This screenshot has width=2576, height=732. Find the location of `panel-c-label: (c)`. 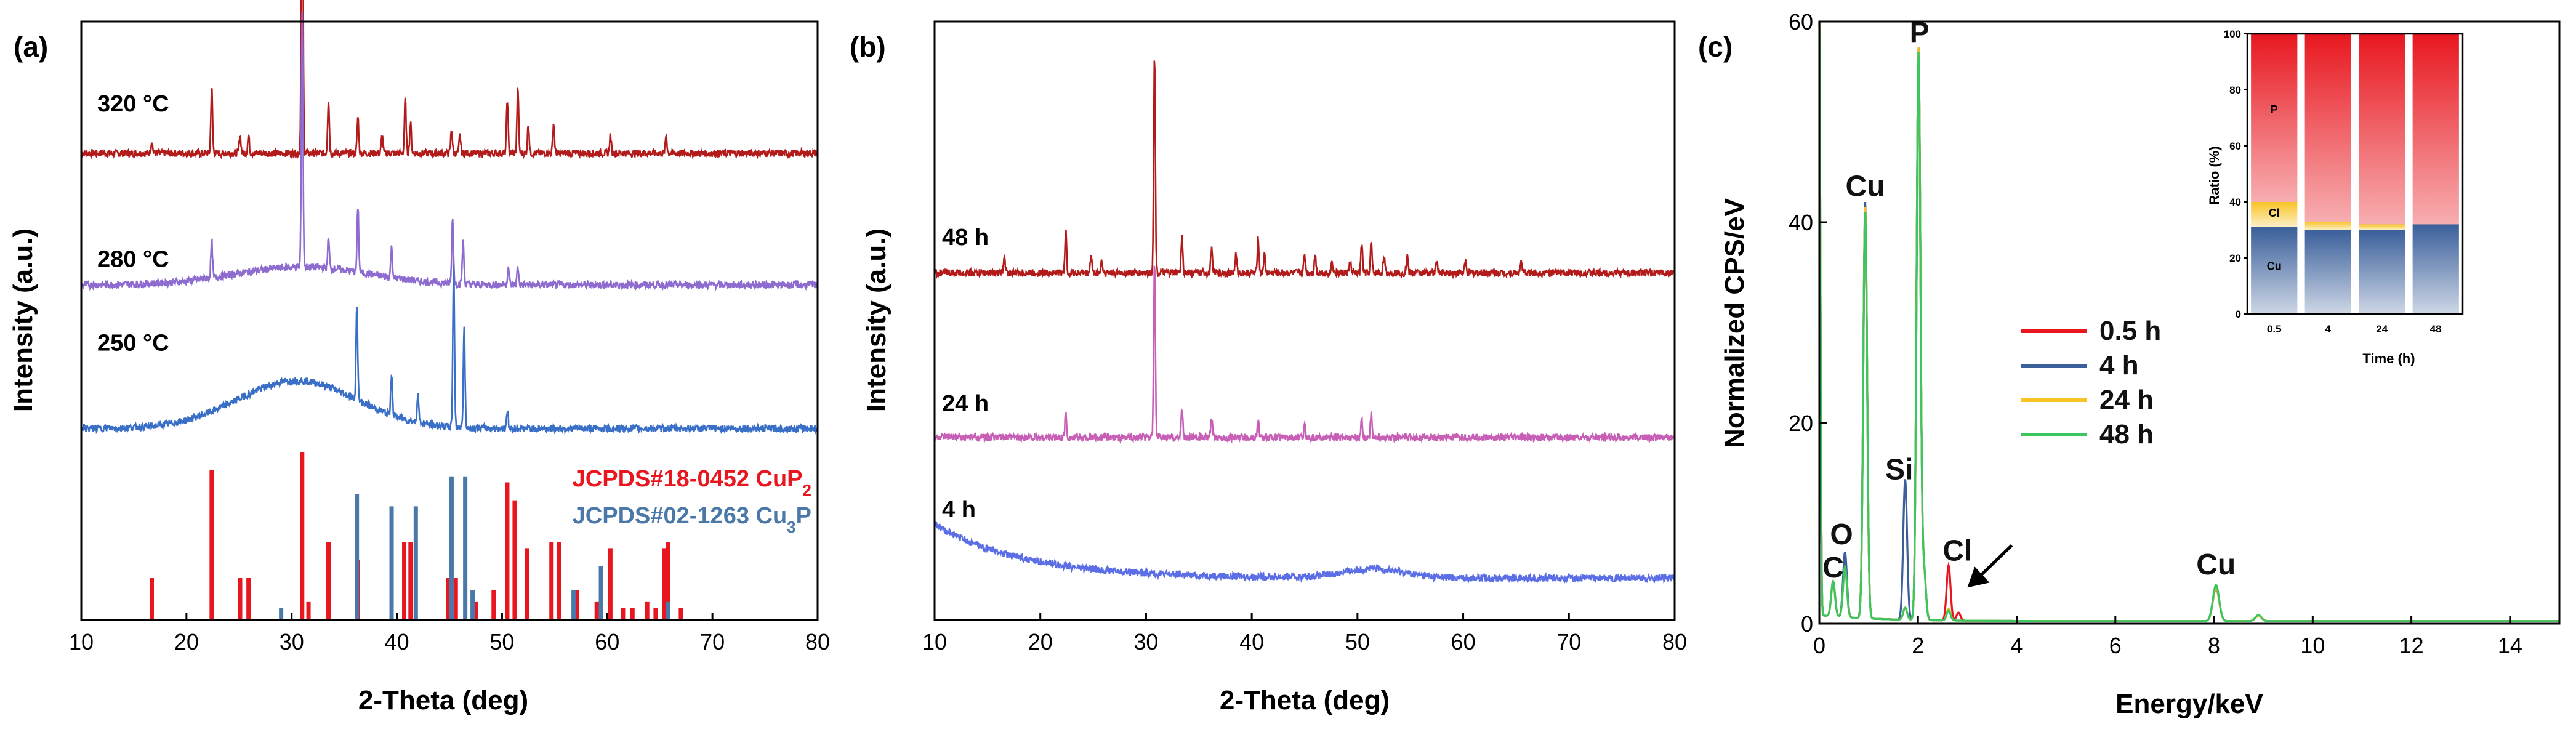

panel-c-label: (c) is located at coordinates (1715, 47).